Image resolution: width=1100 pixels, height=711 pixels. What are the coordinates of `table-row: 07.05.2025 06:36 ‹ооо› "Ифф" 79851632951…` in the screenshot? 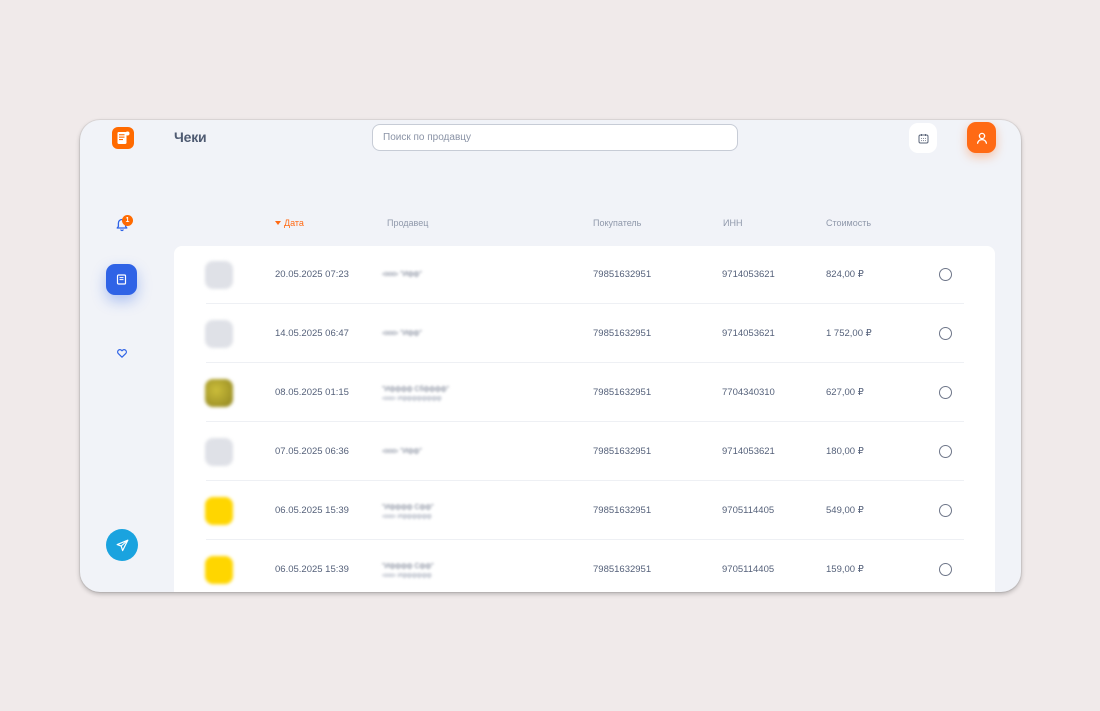 It's located at (584, 452).